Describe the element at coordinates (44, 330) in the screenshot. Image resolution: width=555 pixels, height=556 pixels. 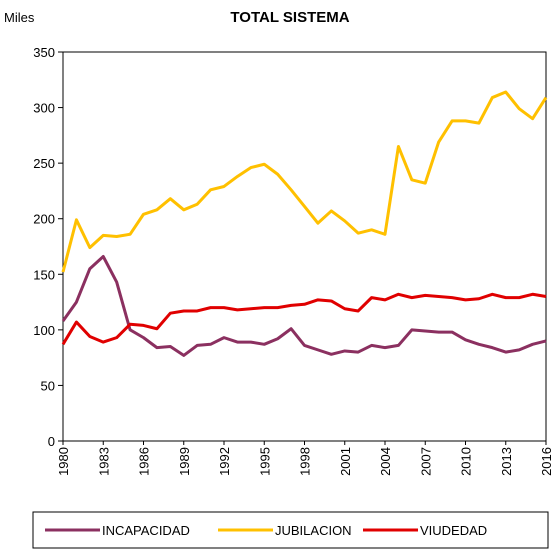
I see `y-tick-label: 100` at that location.